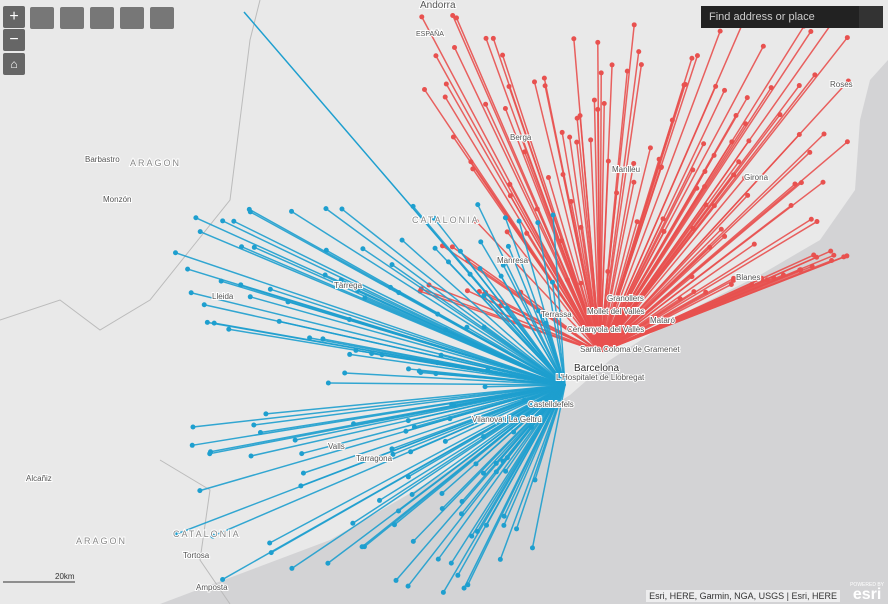 This screenshot has width=888, height=604. Describe the element at coordinates (42, 18) in the screenshot. I see `print-button` at that location.